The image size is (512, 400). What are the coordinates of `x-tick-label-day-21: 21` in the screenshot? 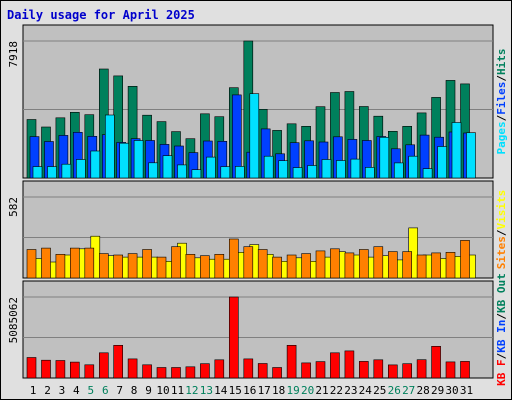 It's located at (321, 390).